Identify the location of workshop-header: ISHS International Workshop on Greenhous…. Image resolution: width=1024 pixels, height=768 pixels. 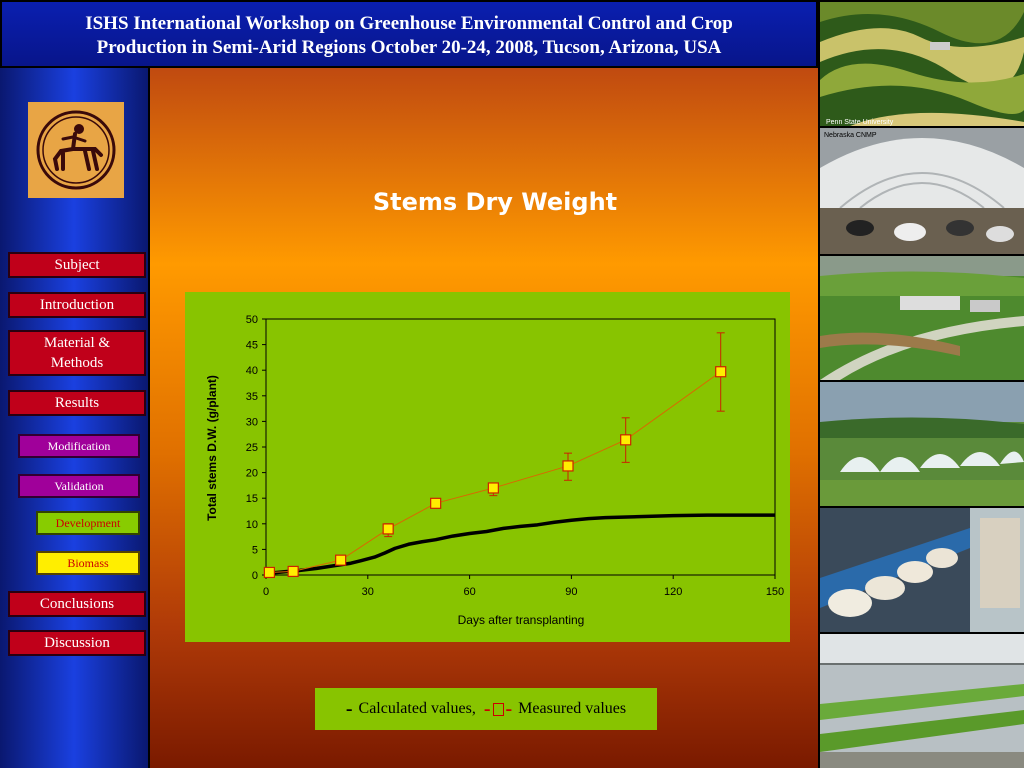
(409, 34).